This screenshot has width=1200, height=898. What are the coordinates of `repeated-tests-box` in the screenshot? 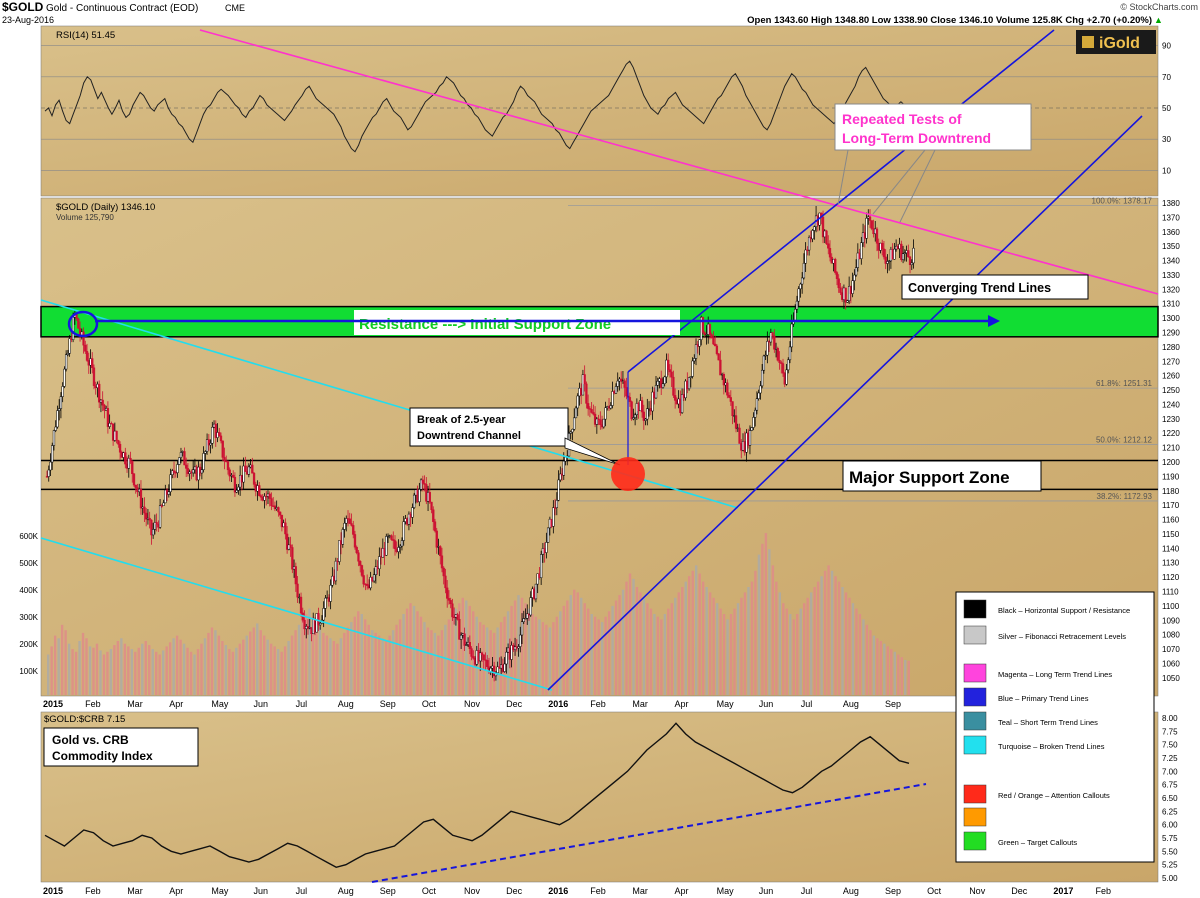 It's located at (933, 127).